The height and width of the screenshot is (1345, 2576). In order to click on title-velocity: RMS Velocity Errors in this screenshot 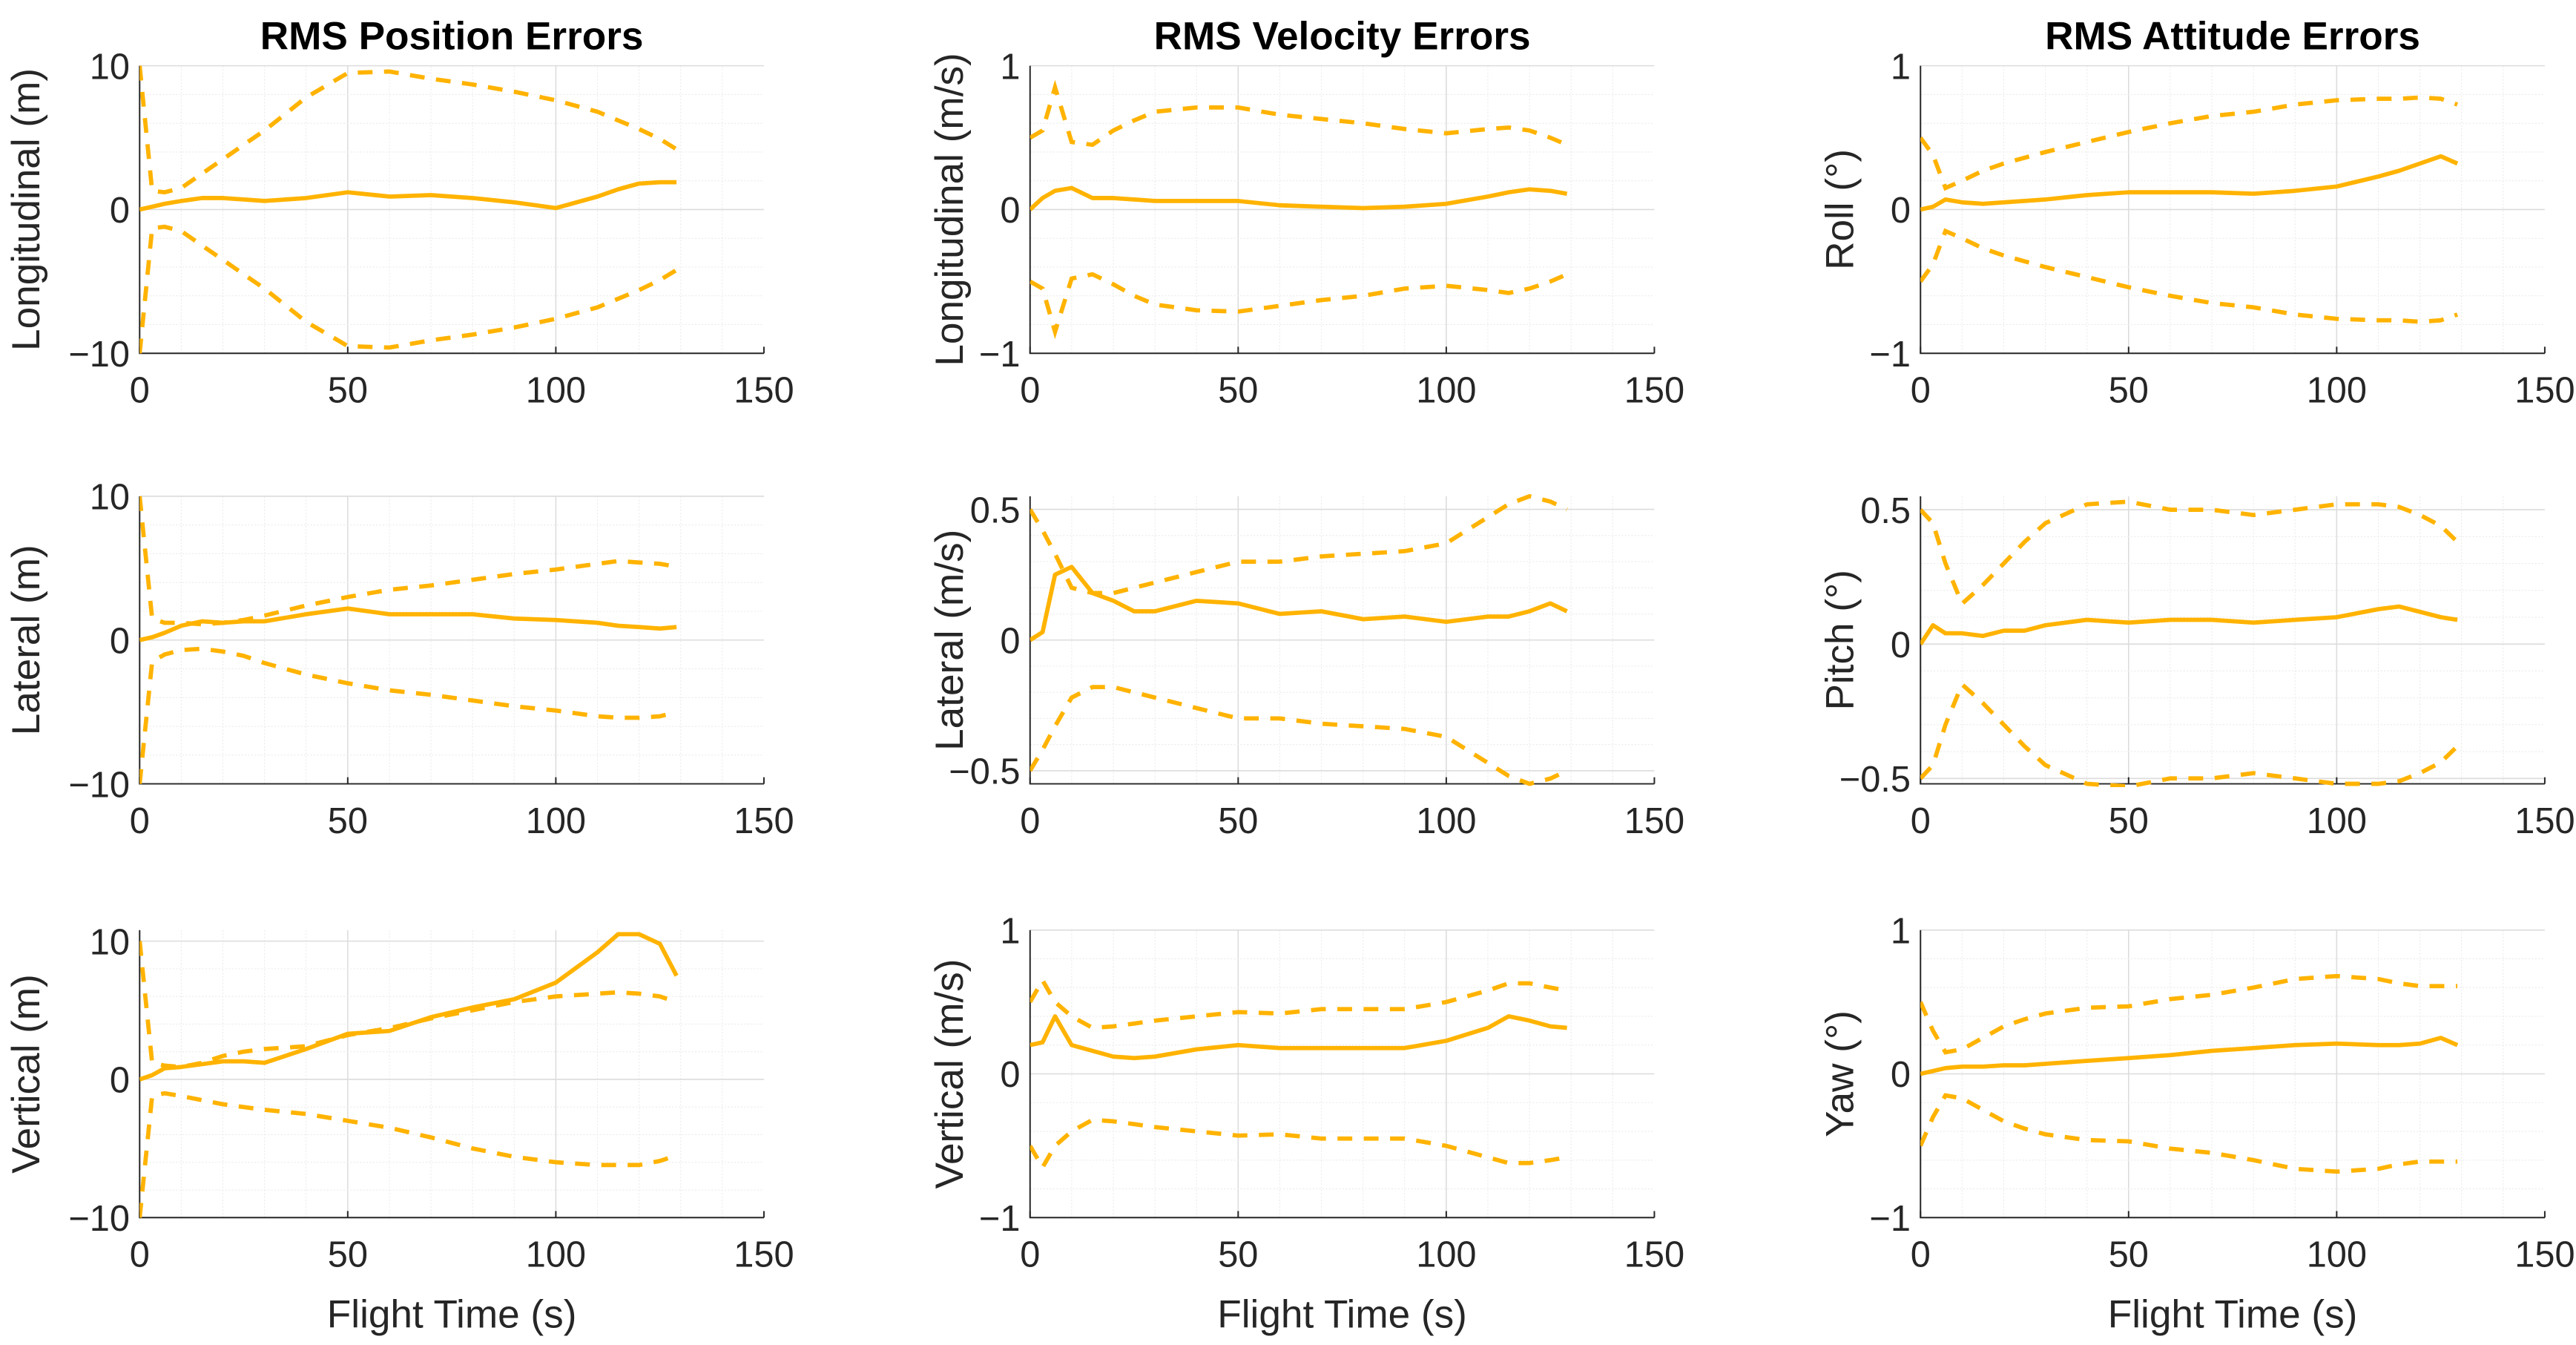, I will do `click(1342, 36)`.